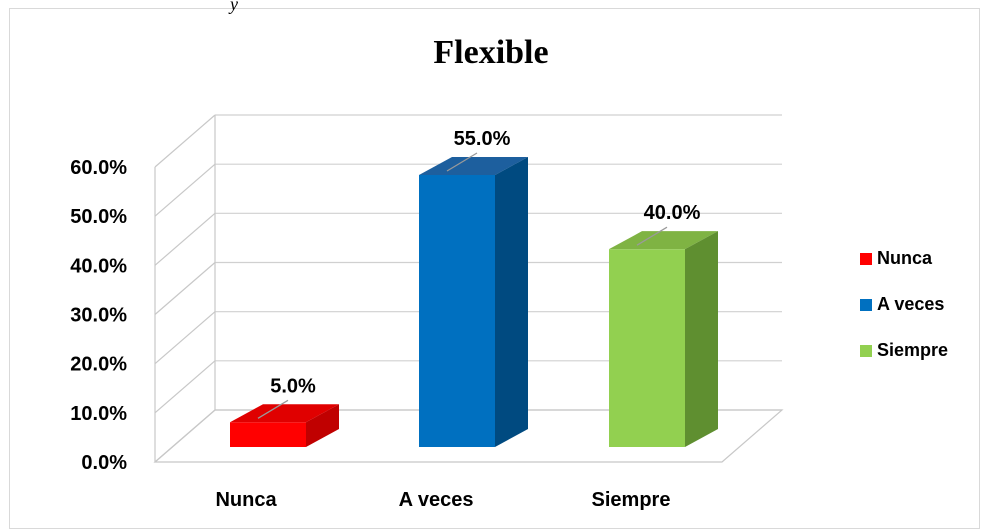  I want to click on data-label-siempre: 40.0%, so click(672, 213).